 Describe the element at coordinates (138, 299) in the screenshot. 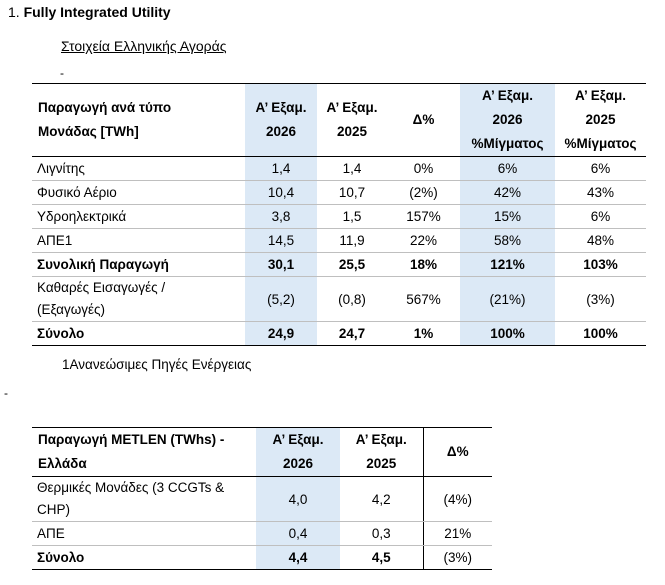

I see `row-label: Καθαρές Εισαγωγές / (Εξαγωγές)` at that location.